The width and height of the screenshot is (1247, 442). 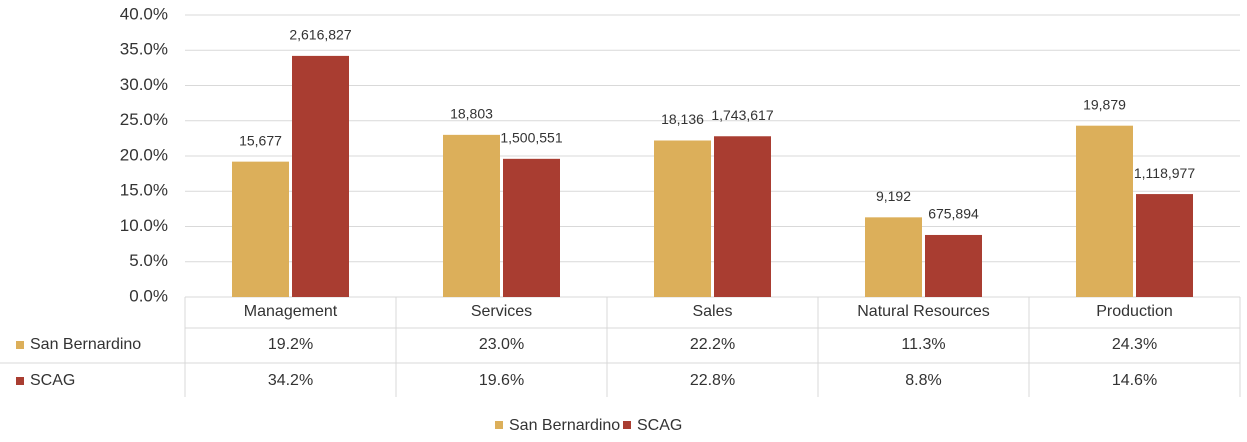 I want to click on data-label: 1,743,617, so click(x=742, y=115).